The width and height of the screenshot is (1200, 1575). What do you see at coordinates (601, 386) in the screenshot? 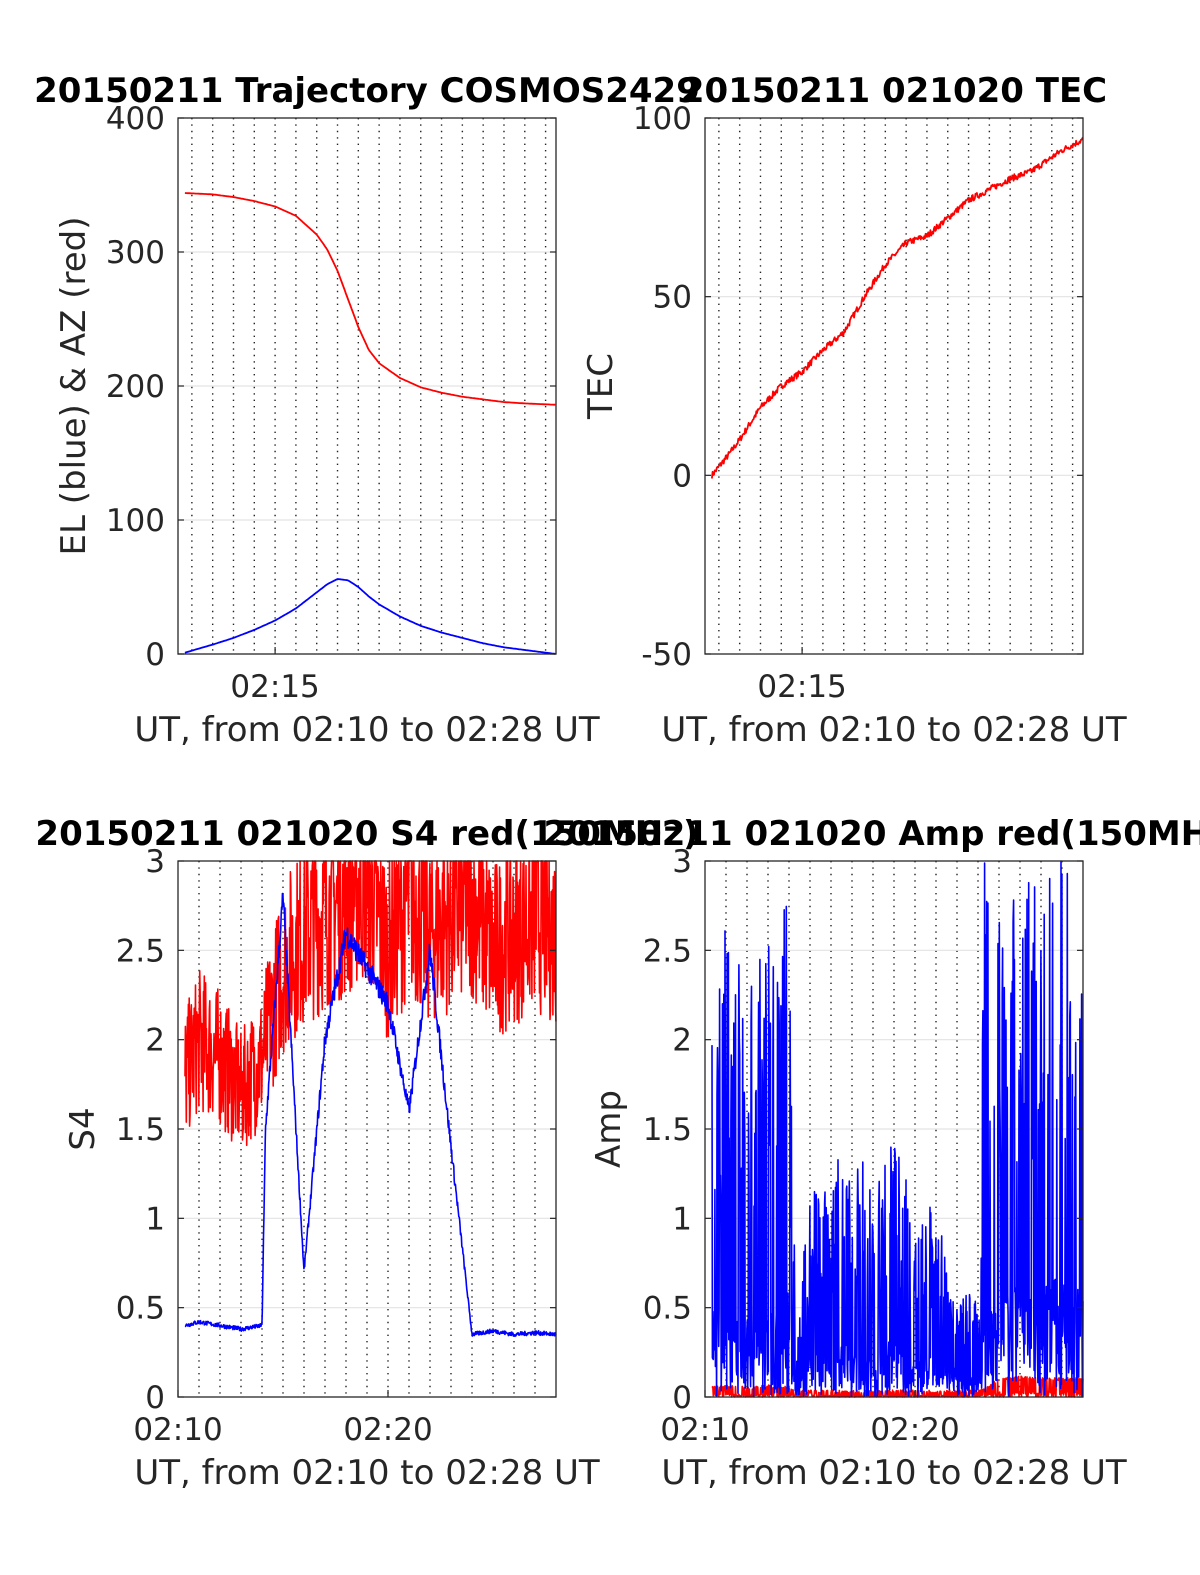
I see `y-axis-label: TEC` at bounding box center [601, 386].